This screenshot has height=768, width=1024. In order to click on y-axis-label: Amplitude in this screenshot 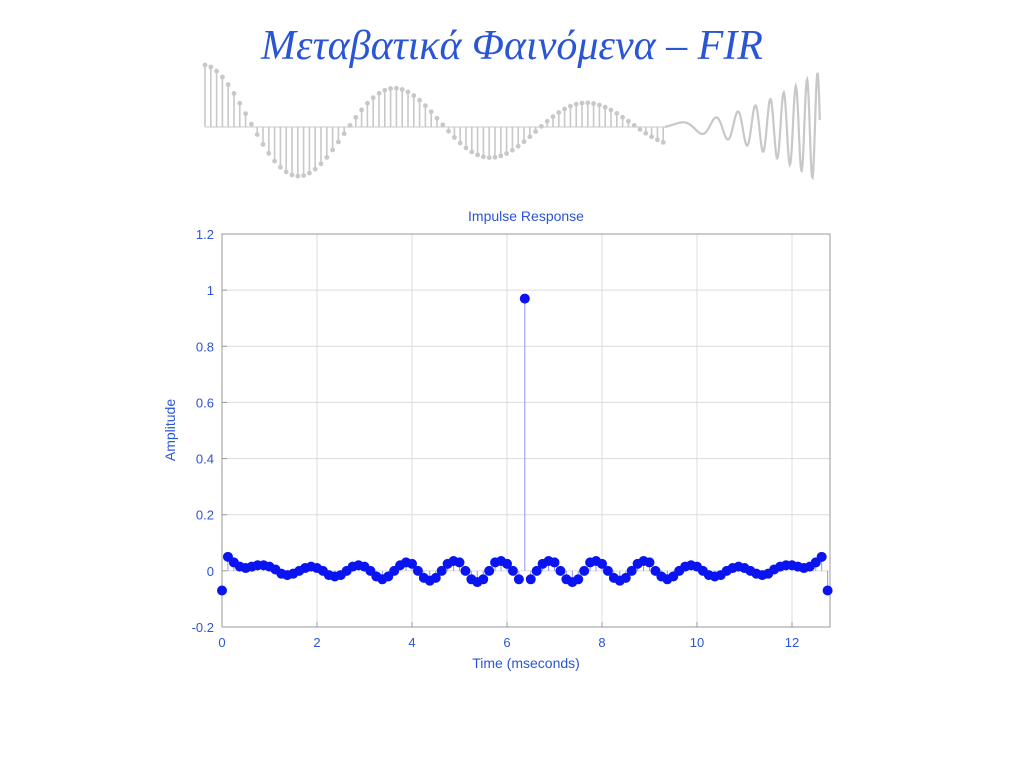, I will do `click(170, 430)`.